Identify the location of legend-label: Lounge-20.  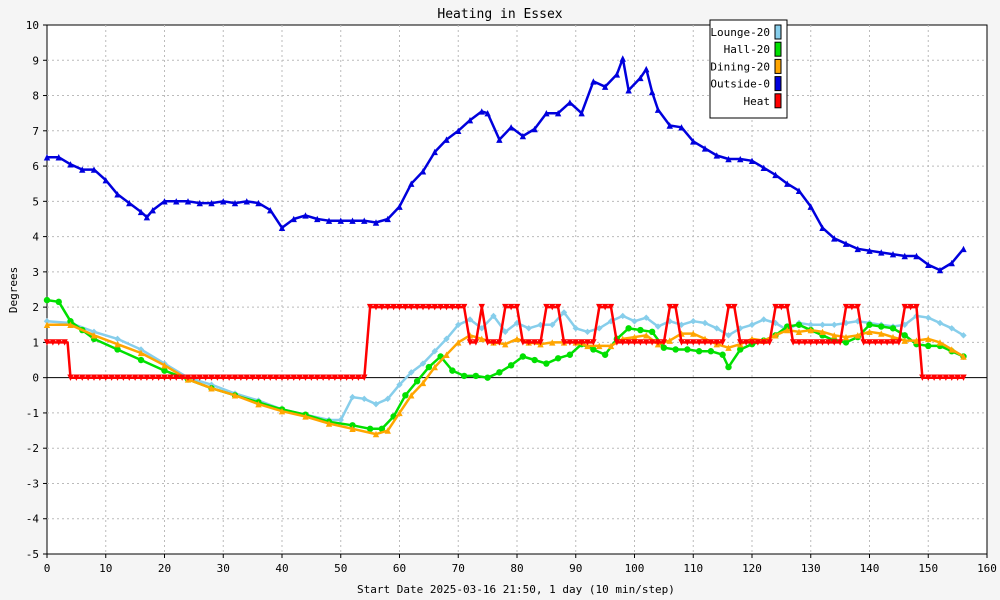
(740, 32).